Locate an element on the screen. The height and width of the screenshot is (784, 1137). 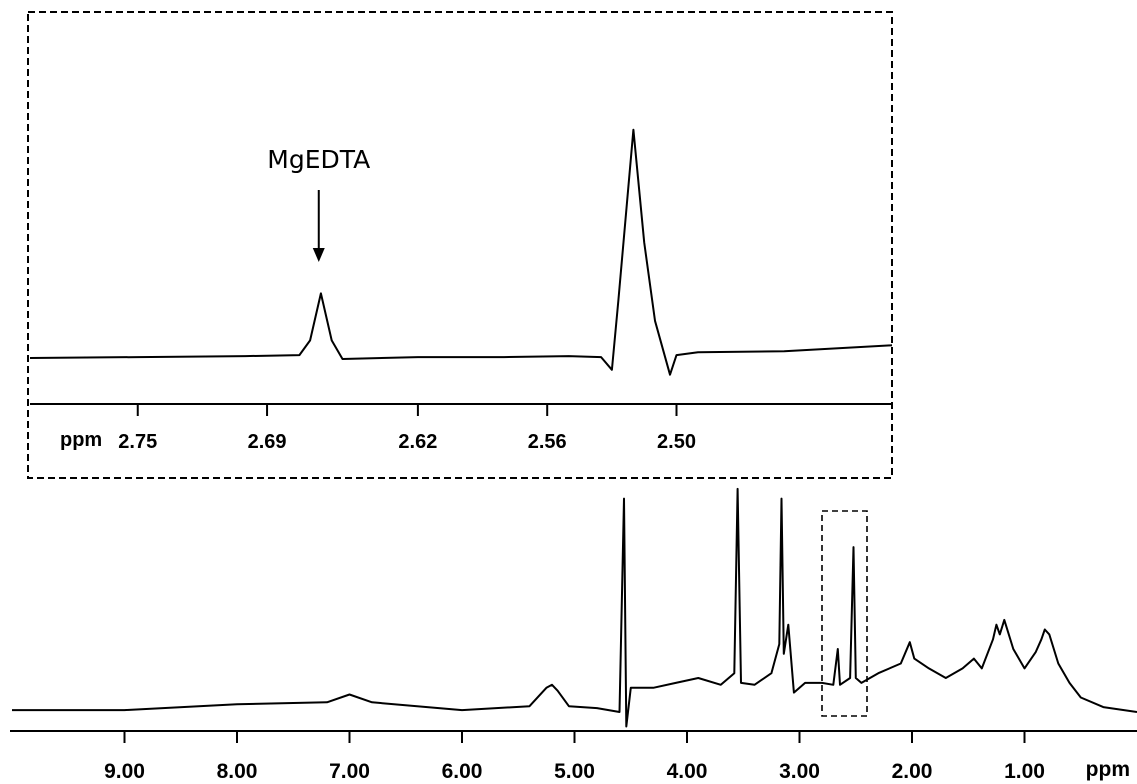
inset-tick-label: 2.69 is located at coordinates (267, 442).